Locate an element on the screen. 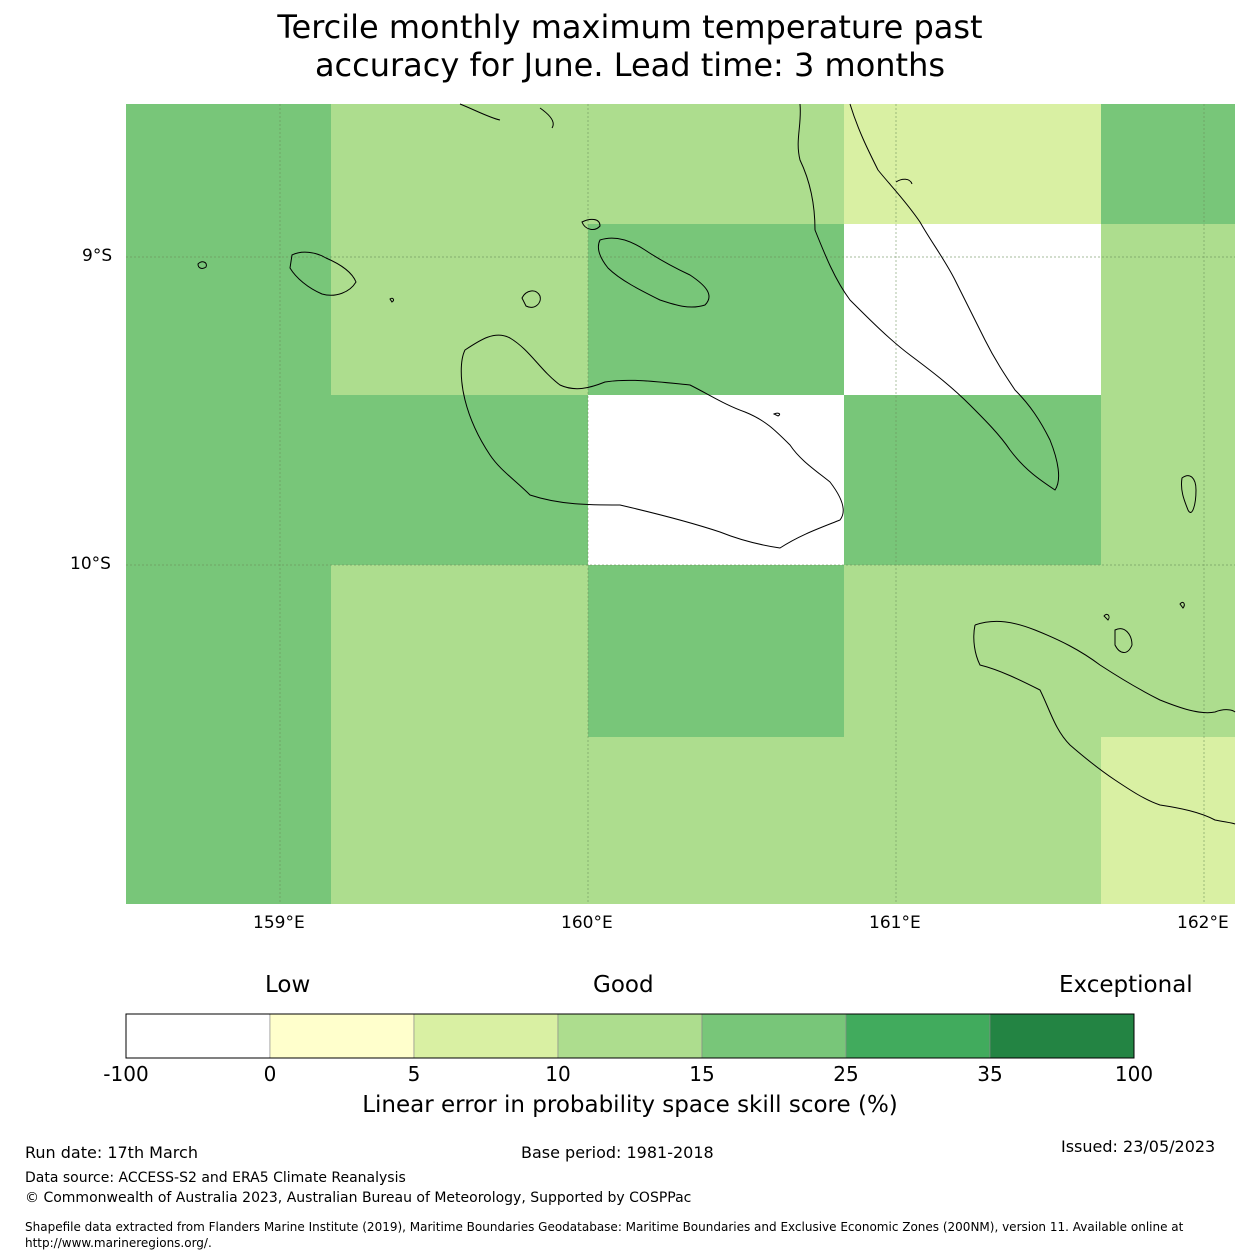 This screenshot has height=1260, width=1260. shapefile-credit-line-2: http://www.marineregions.org/. is located at coordinates (118, 1243).